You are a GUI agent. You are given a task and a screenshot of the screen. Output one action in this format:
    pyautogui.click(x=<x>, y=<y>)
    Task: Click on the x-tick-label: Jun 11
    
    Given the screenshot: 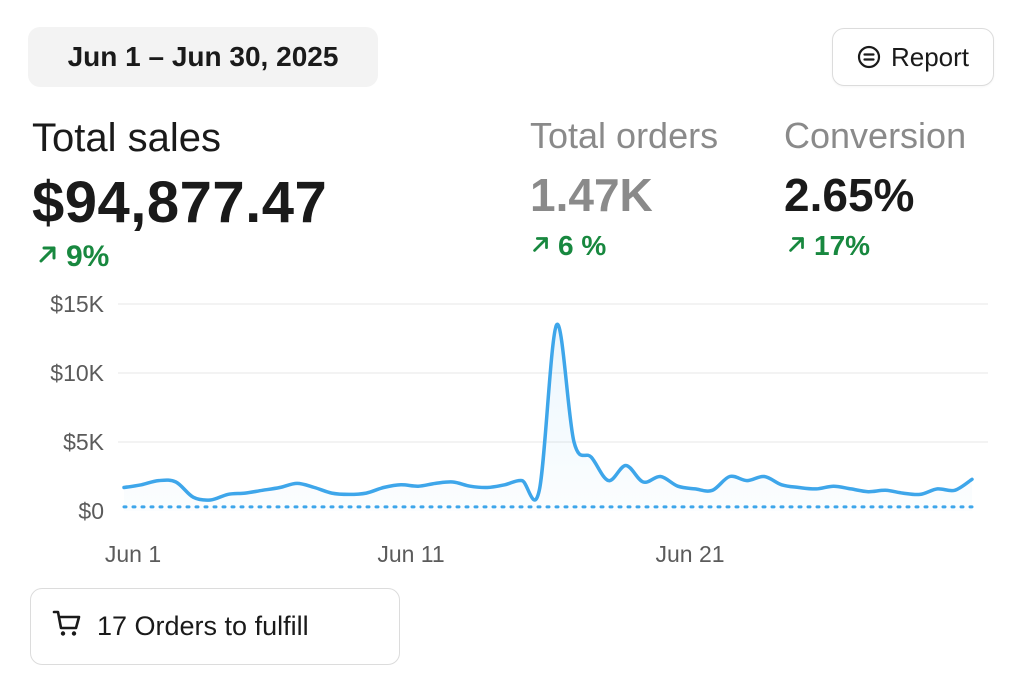 What is the action you would take?
    pyautogui.click(x=410, y=554)
    